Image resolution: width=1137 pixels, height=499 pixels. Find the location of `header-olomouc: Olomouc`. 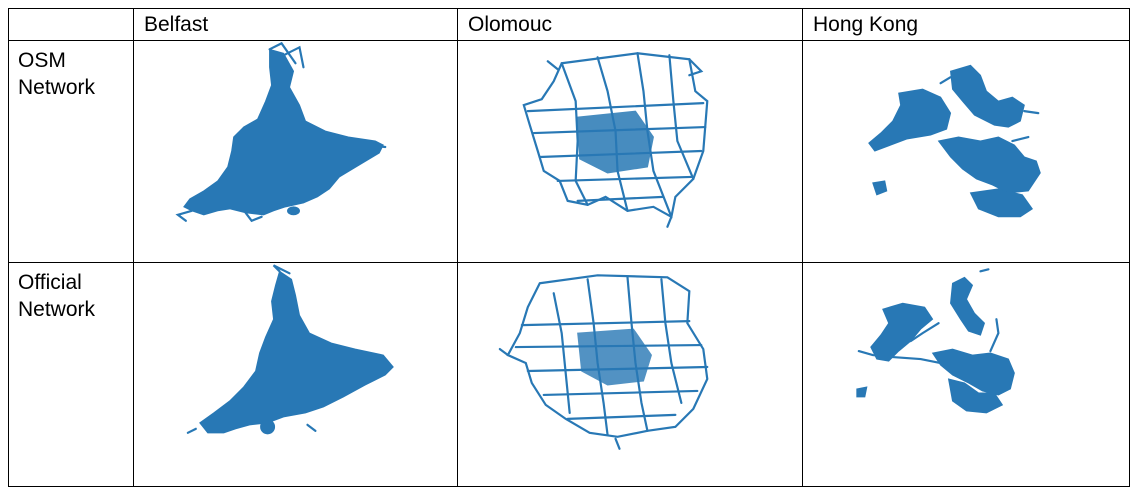

header-olomouc: Olomouc is located at coordinates (630, 24).